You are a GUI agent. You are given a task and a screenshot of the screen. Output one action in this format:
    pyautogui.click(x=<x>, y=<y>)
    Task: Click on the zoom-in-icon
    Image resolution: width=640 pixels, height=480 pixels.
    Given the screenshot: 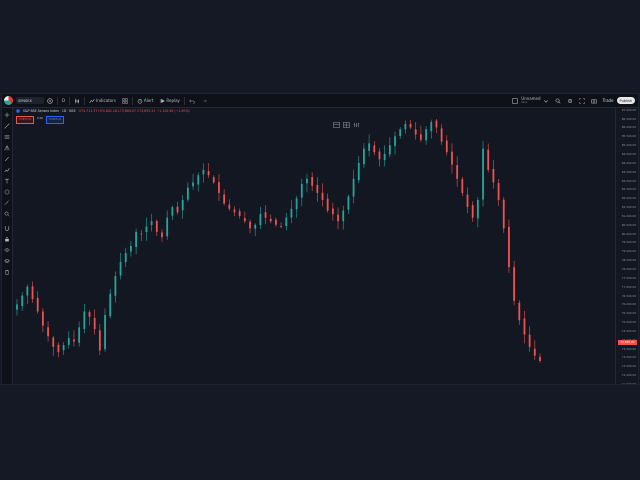 What is the action you would take?
    pyautogui.click(x=7, y=214)
    